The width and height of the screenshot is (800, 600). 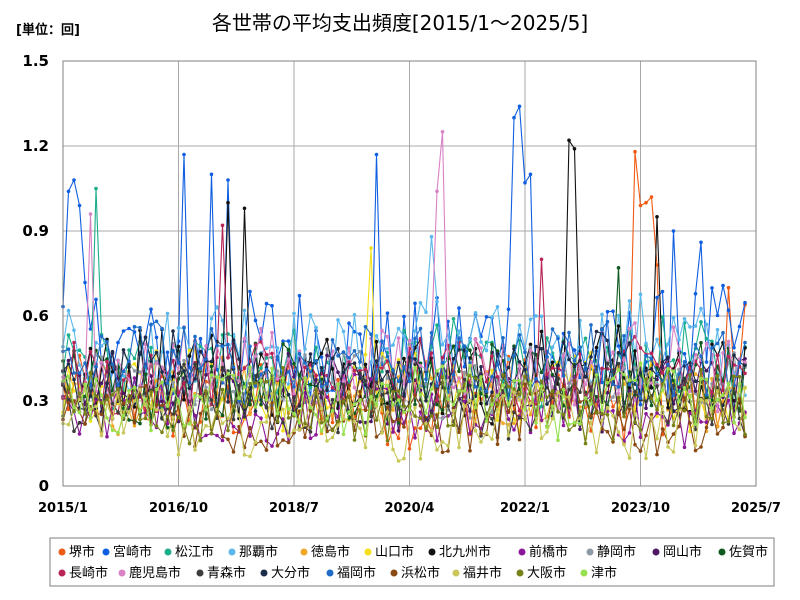 I want to click on legend-label: 那覇市, so click(x=258, y=552).